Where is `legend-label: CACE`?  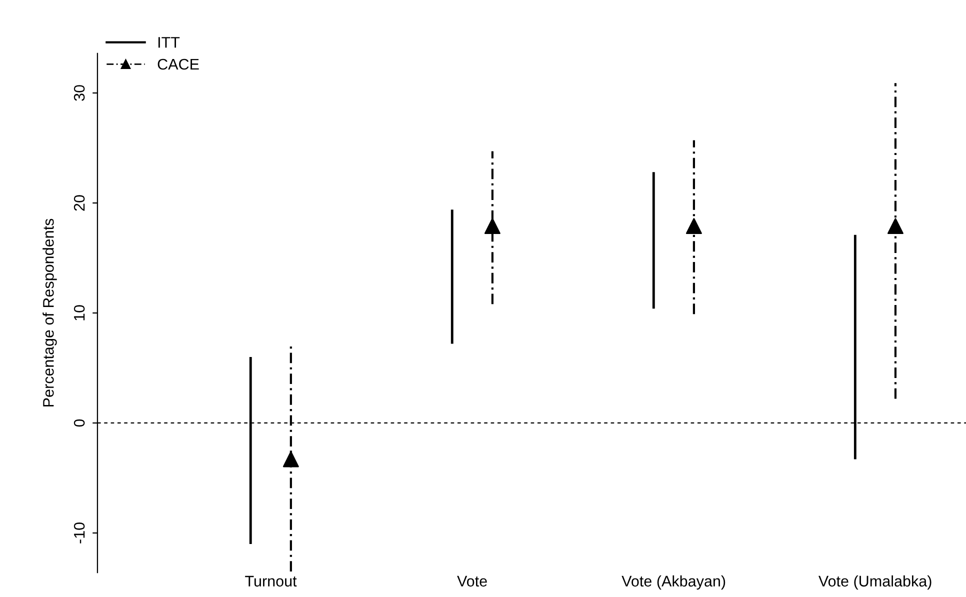
legend-label: CACE is located at coordinates (178, 64).